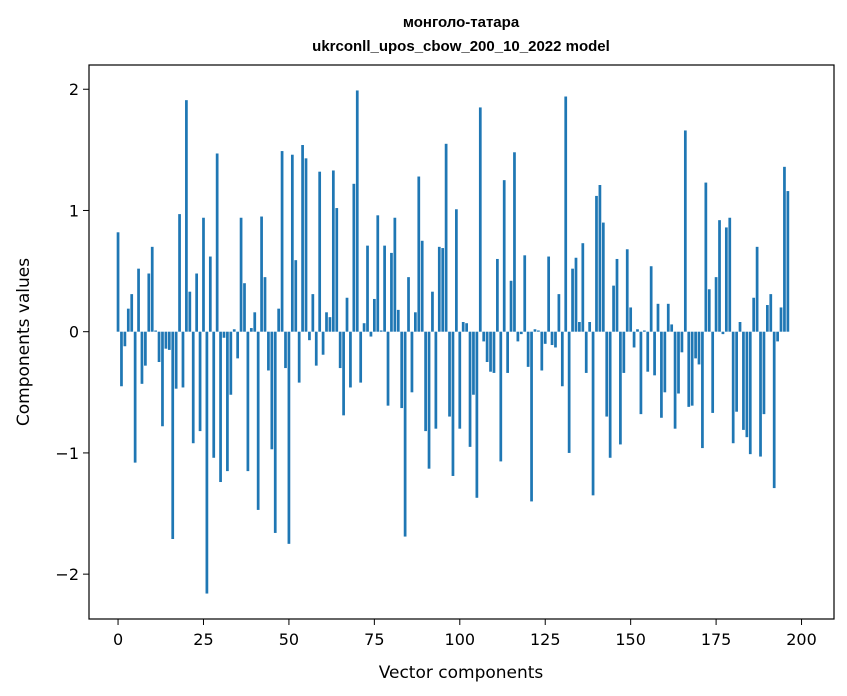 This screenshot has height=696, width=847. I want to click on y-axis-ticks: −2 −1 0 1 2, so click(72, 332).